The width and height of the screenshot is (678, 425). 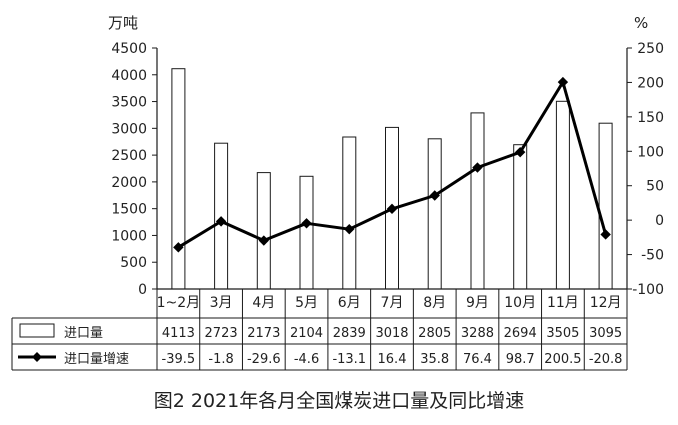 I want to click on table-volume-9: 3505, so click(x=562, y=333).